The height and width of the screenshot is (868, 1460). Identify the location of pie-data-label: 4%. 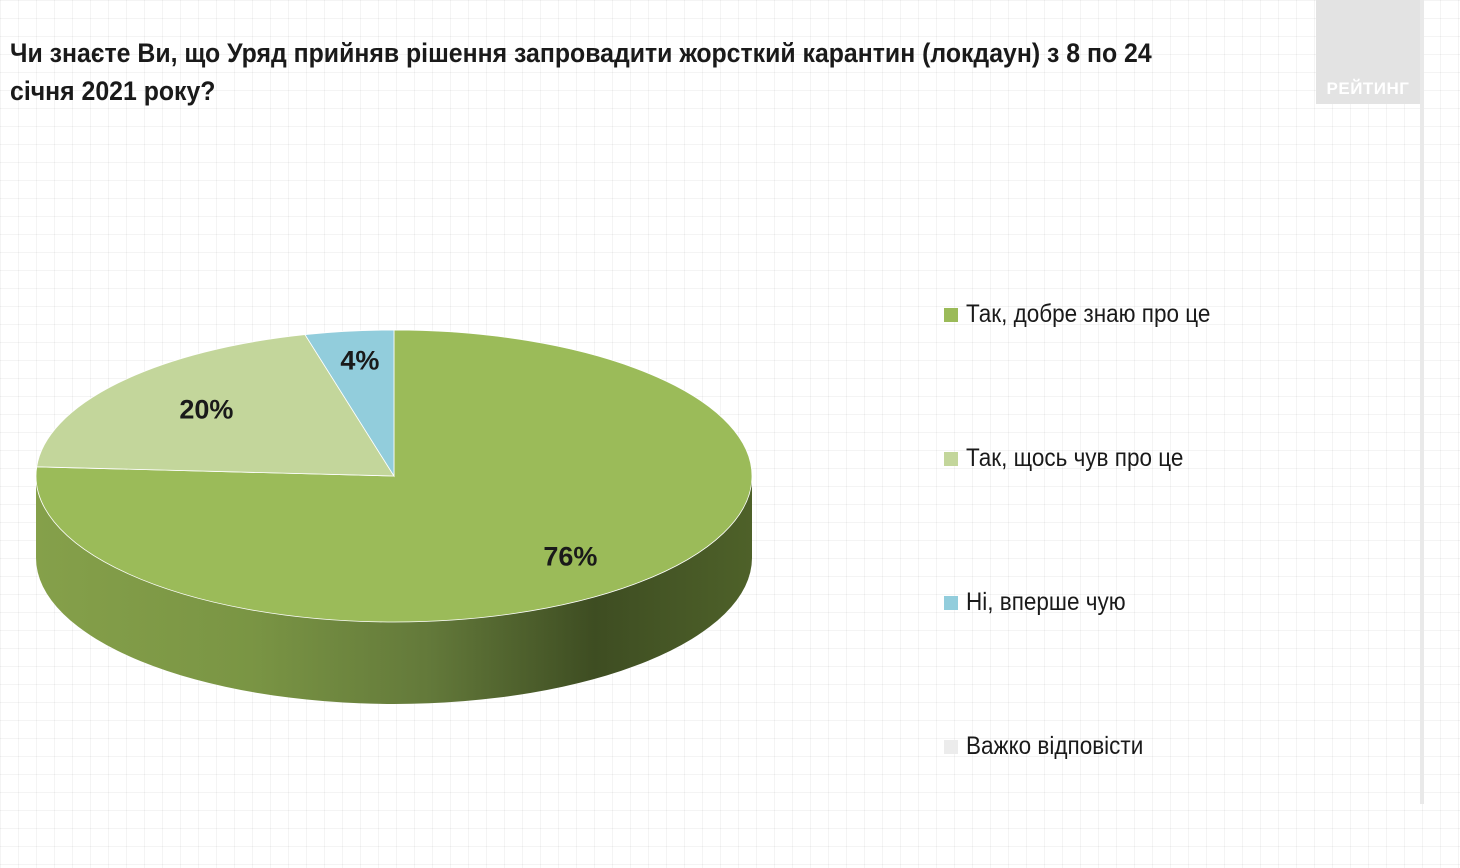
(359, 360).